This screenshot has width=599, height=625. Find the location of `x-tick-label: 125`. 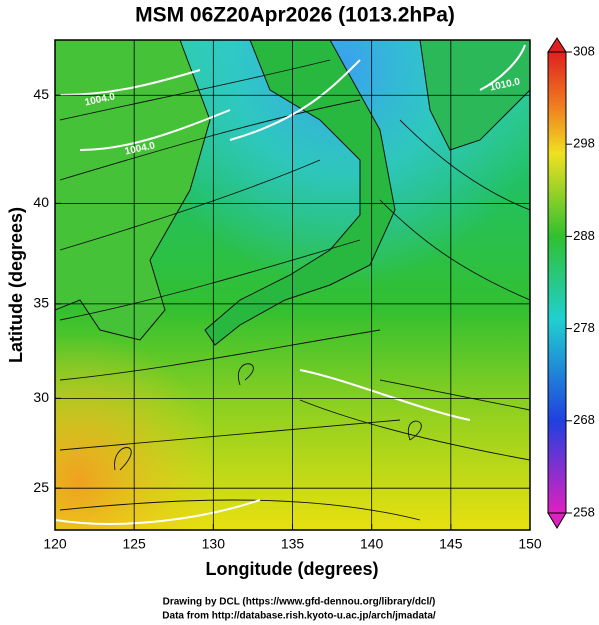

x-tick-label: 125 is located at coordinates (134, 544).